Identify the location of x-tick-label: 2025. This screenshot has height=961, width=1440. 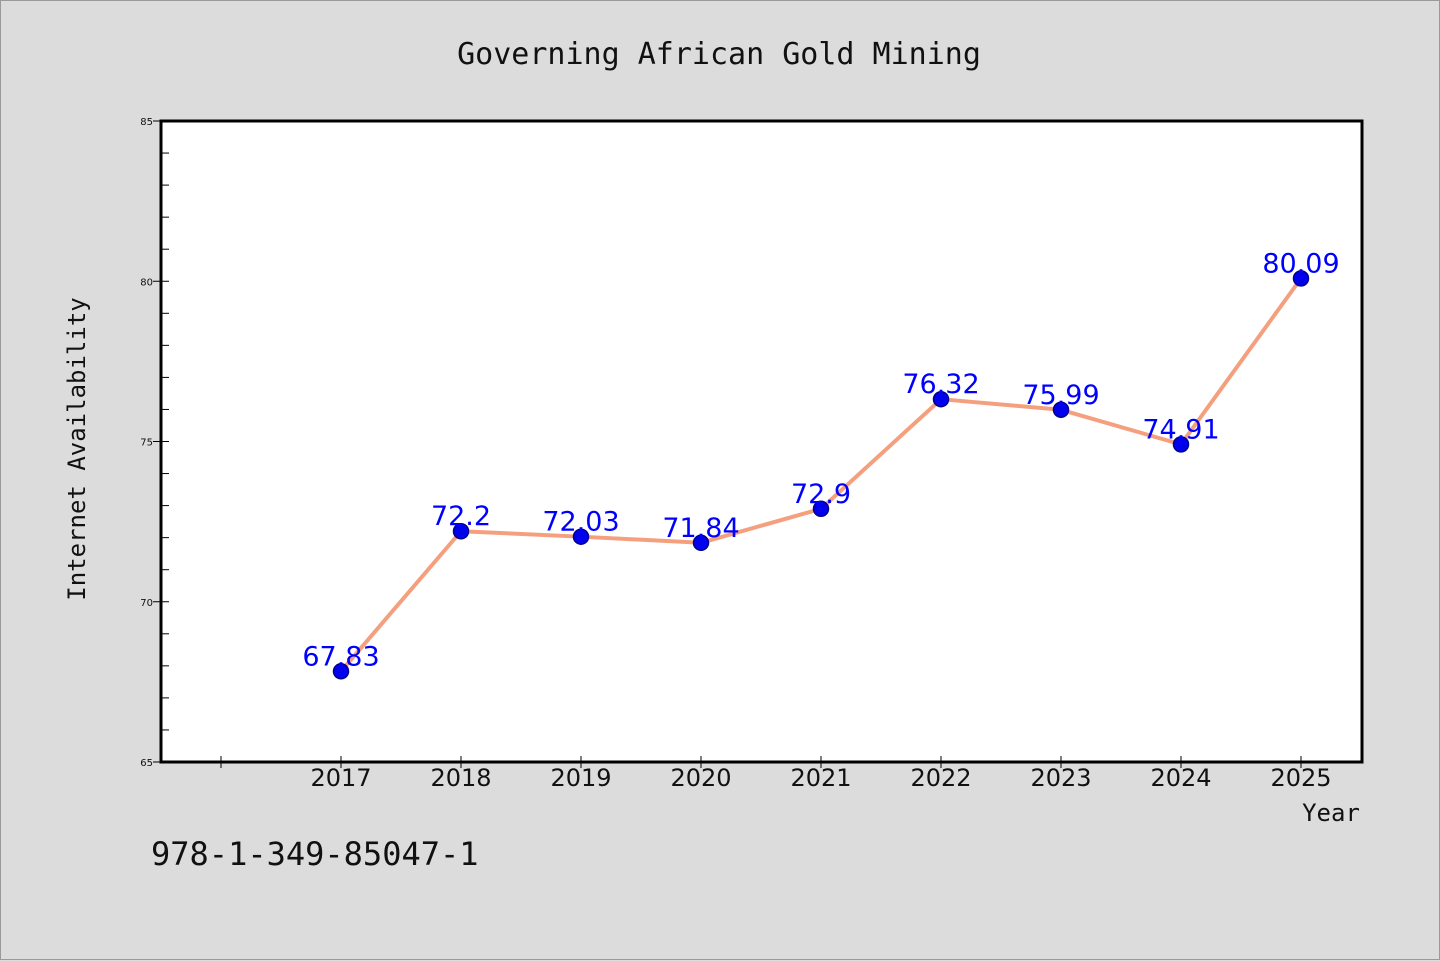
(1300, 778).